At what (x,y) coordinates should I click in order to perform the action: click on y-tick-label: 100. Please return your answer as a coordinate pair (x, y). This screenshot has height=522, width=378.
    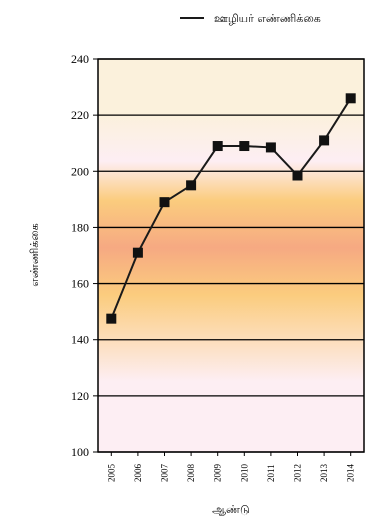
    Looking at the image, I should click on (80, 452).